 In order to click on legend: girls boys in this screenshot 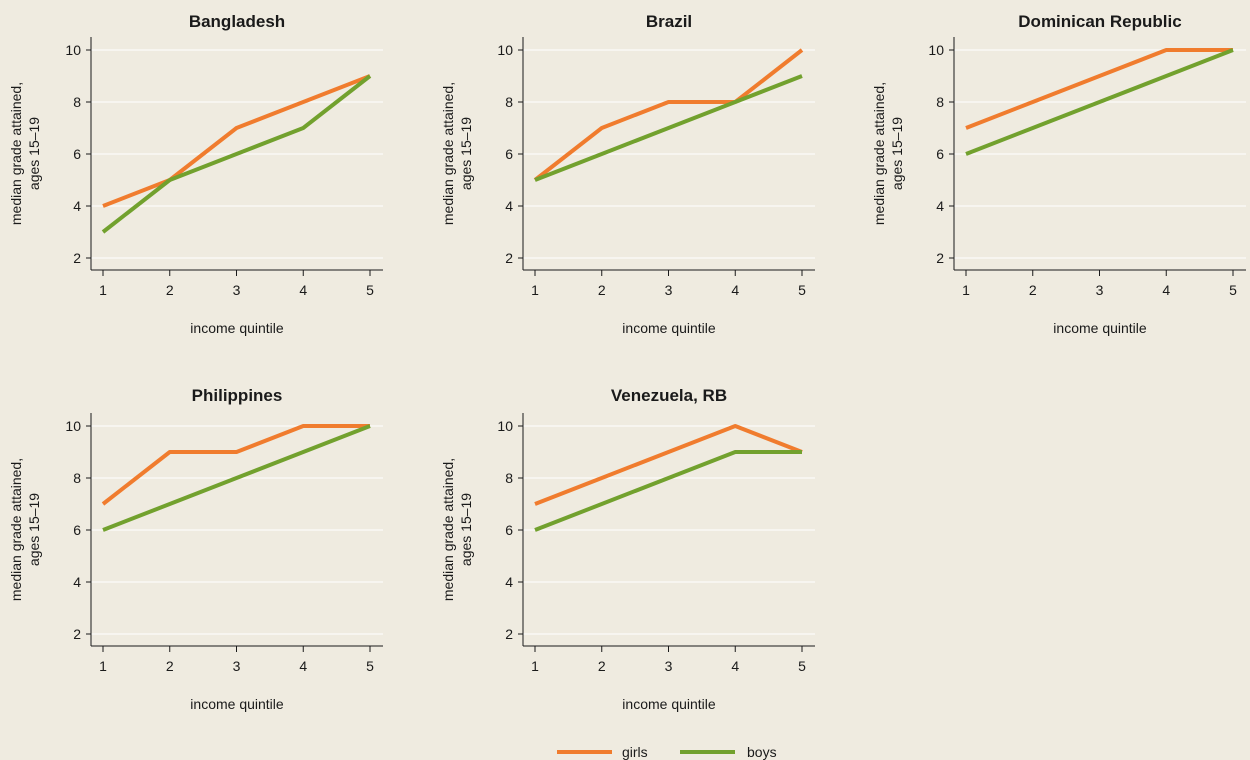, I will do `click(667, 752)`.